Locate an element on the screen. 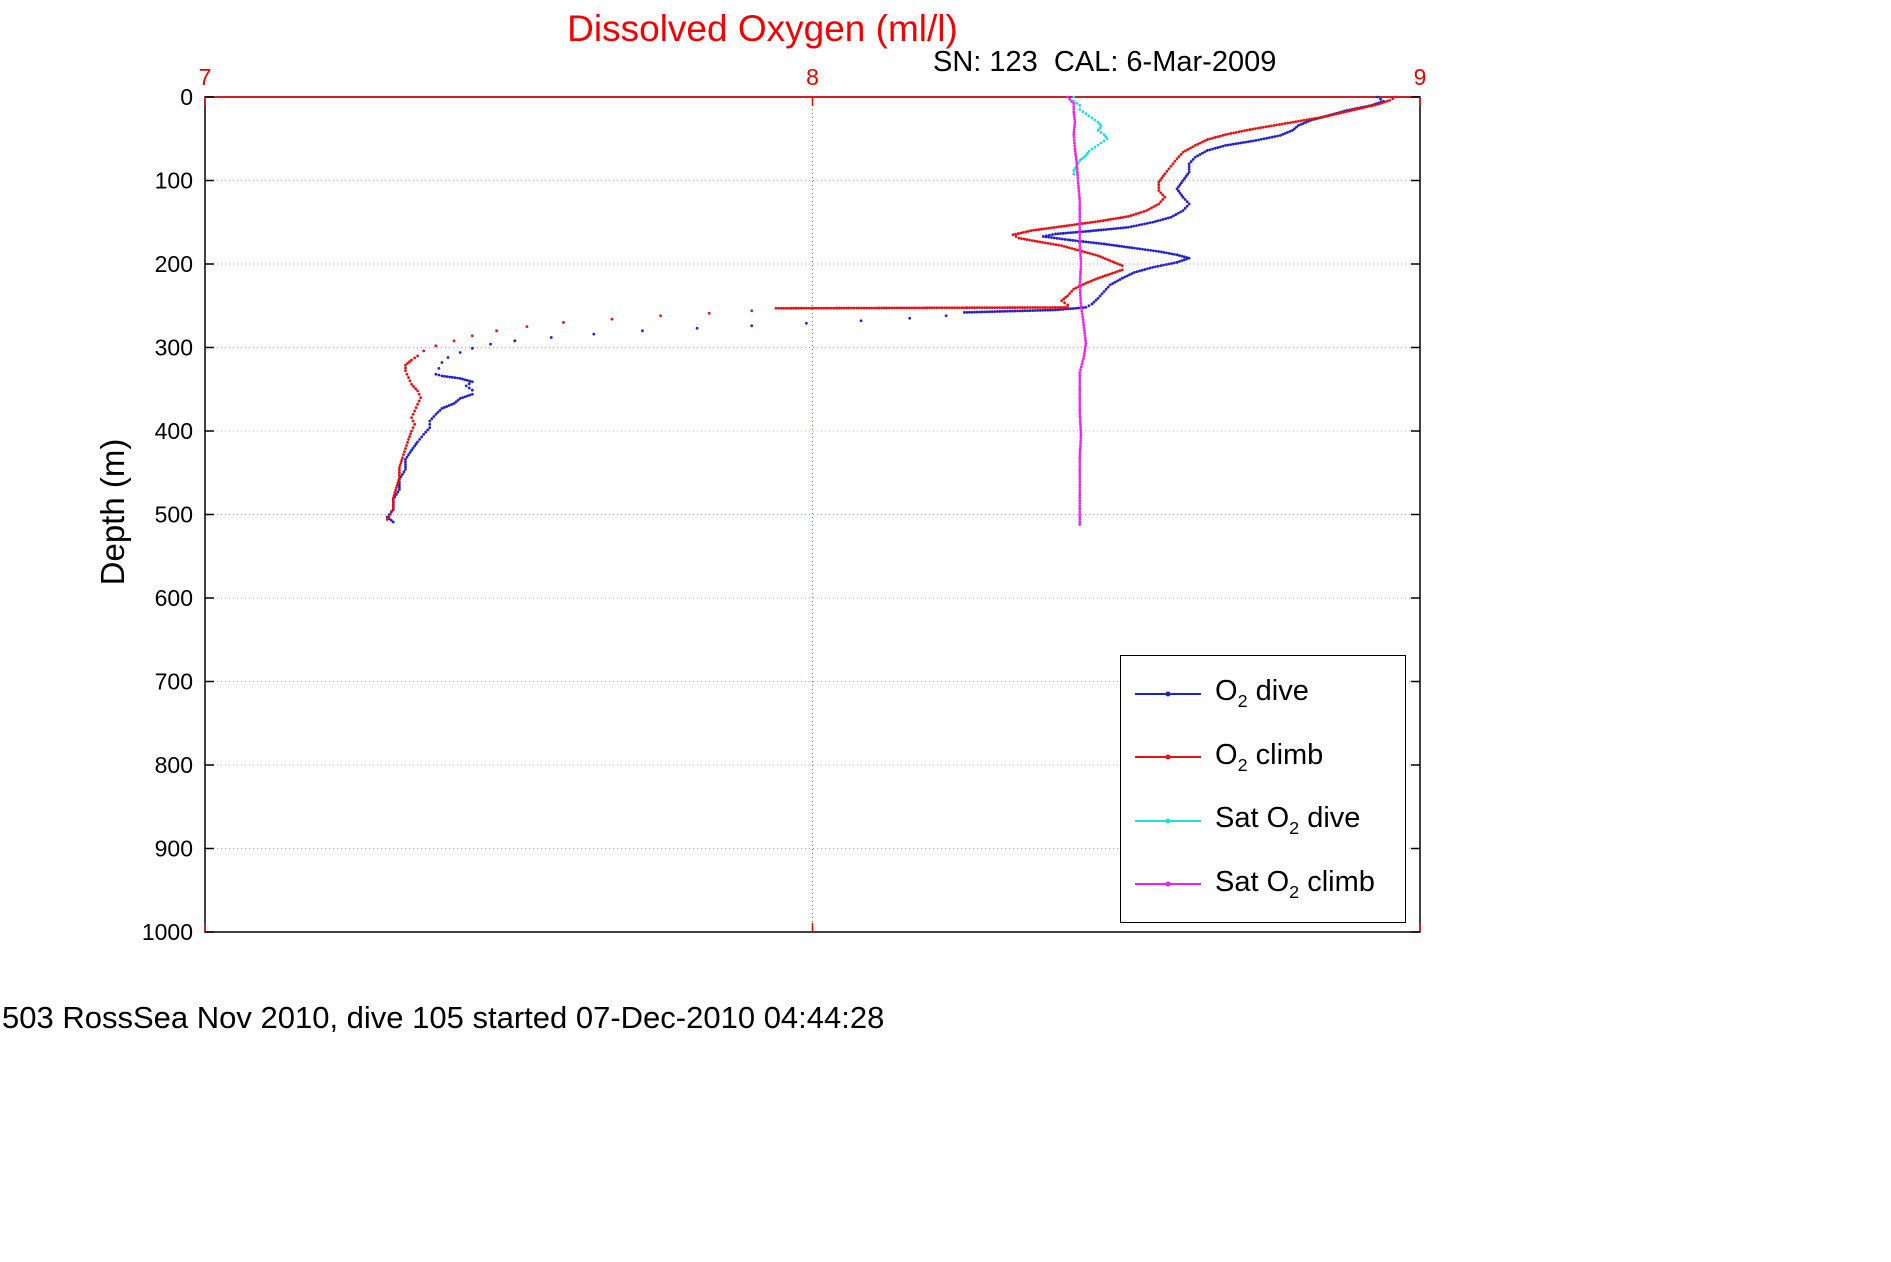  series-sat-o2-climb is located at coordinates (1077, 310).